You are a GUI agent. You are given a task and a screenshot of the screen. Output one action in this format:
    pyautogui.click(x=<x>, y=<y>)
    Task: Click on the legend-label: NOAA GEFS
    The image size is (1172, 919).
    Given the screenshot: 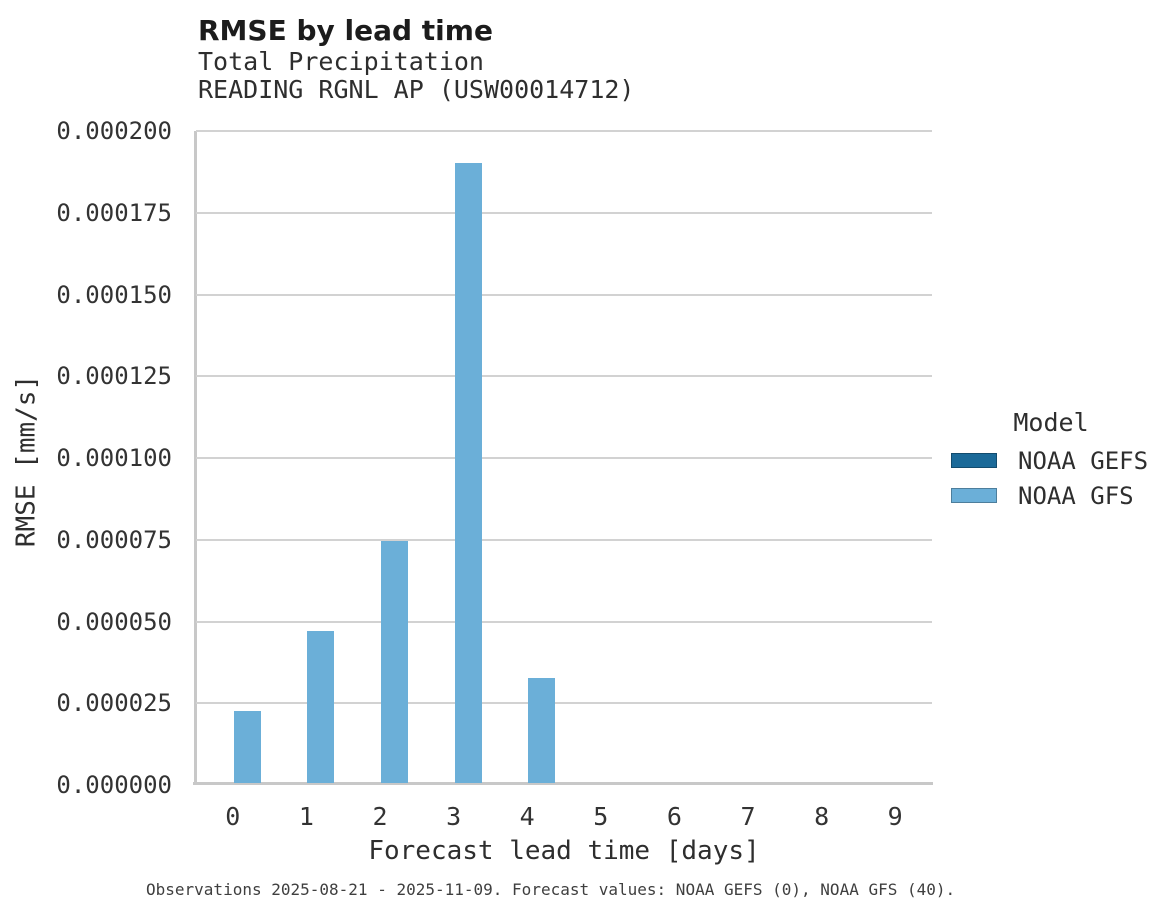 What is the action you would take?
    pyautogui.click(x=1083, y=460)
    